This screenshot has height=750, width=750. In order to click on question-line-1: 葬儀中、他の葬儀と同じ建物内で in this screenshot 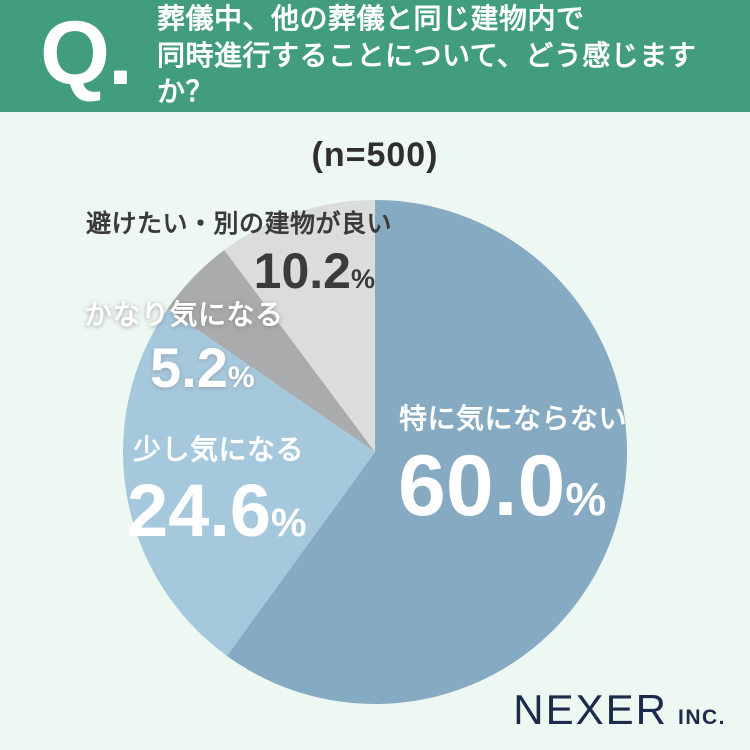, I will do `click(371, 19)`.